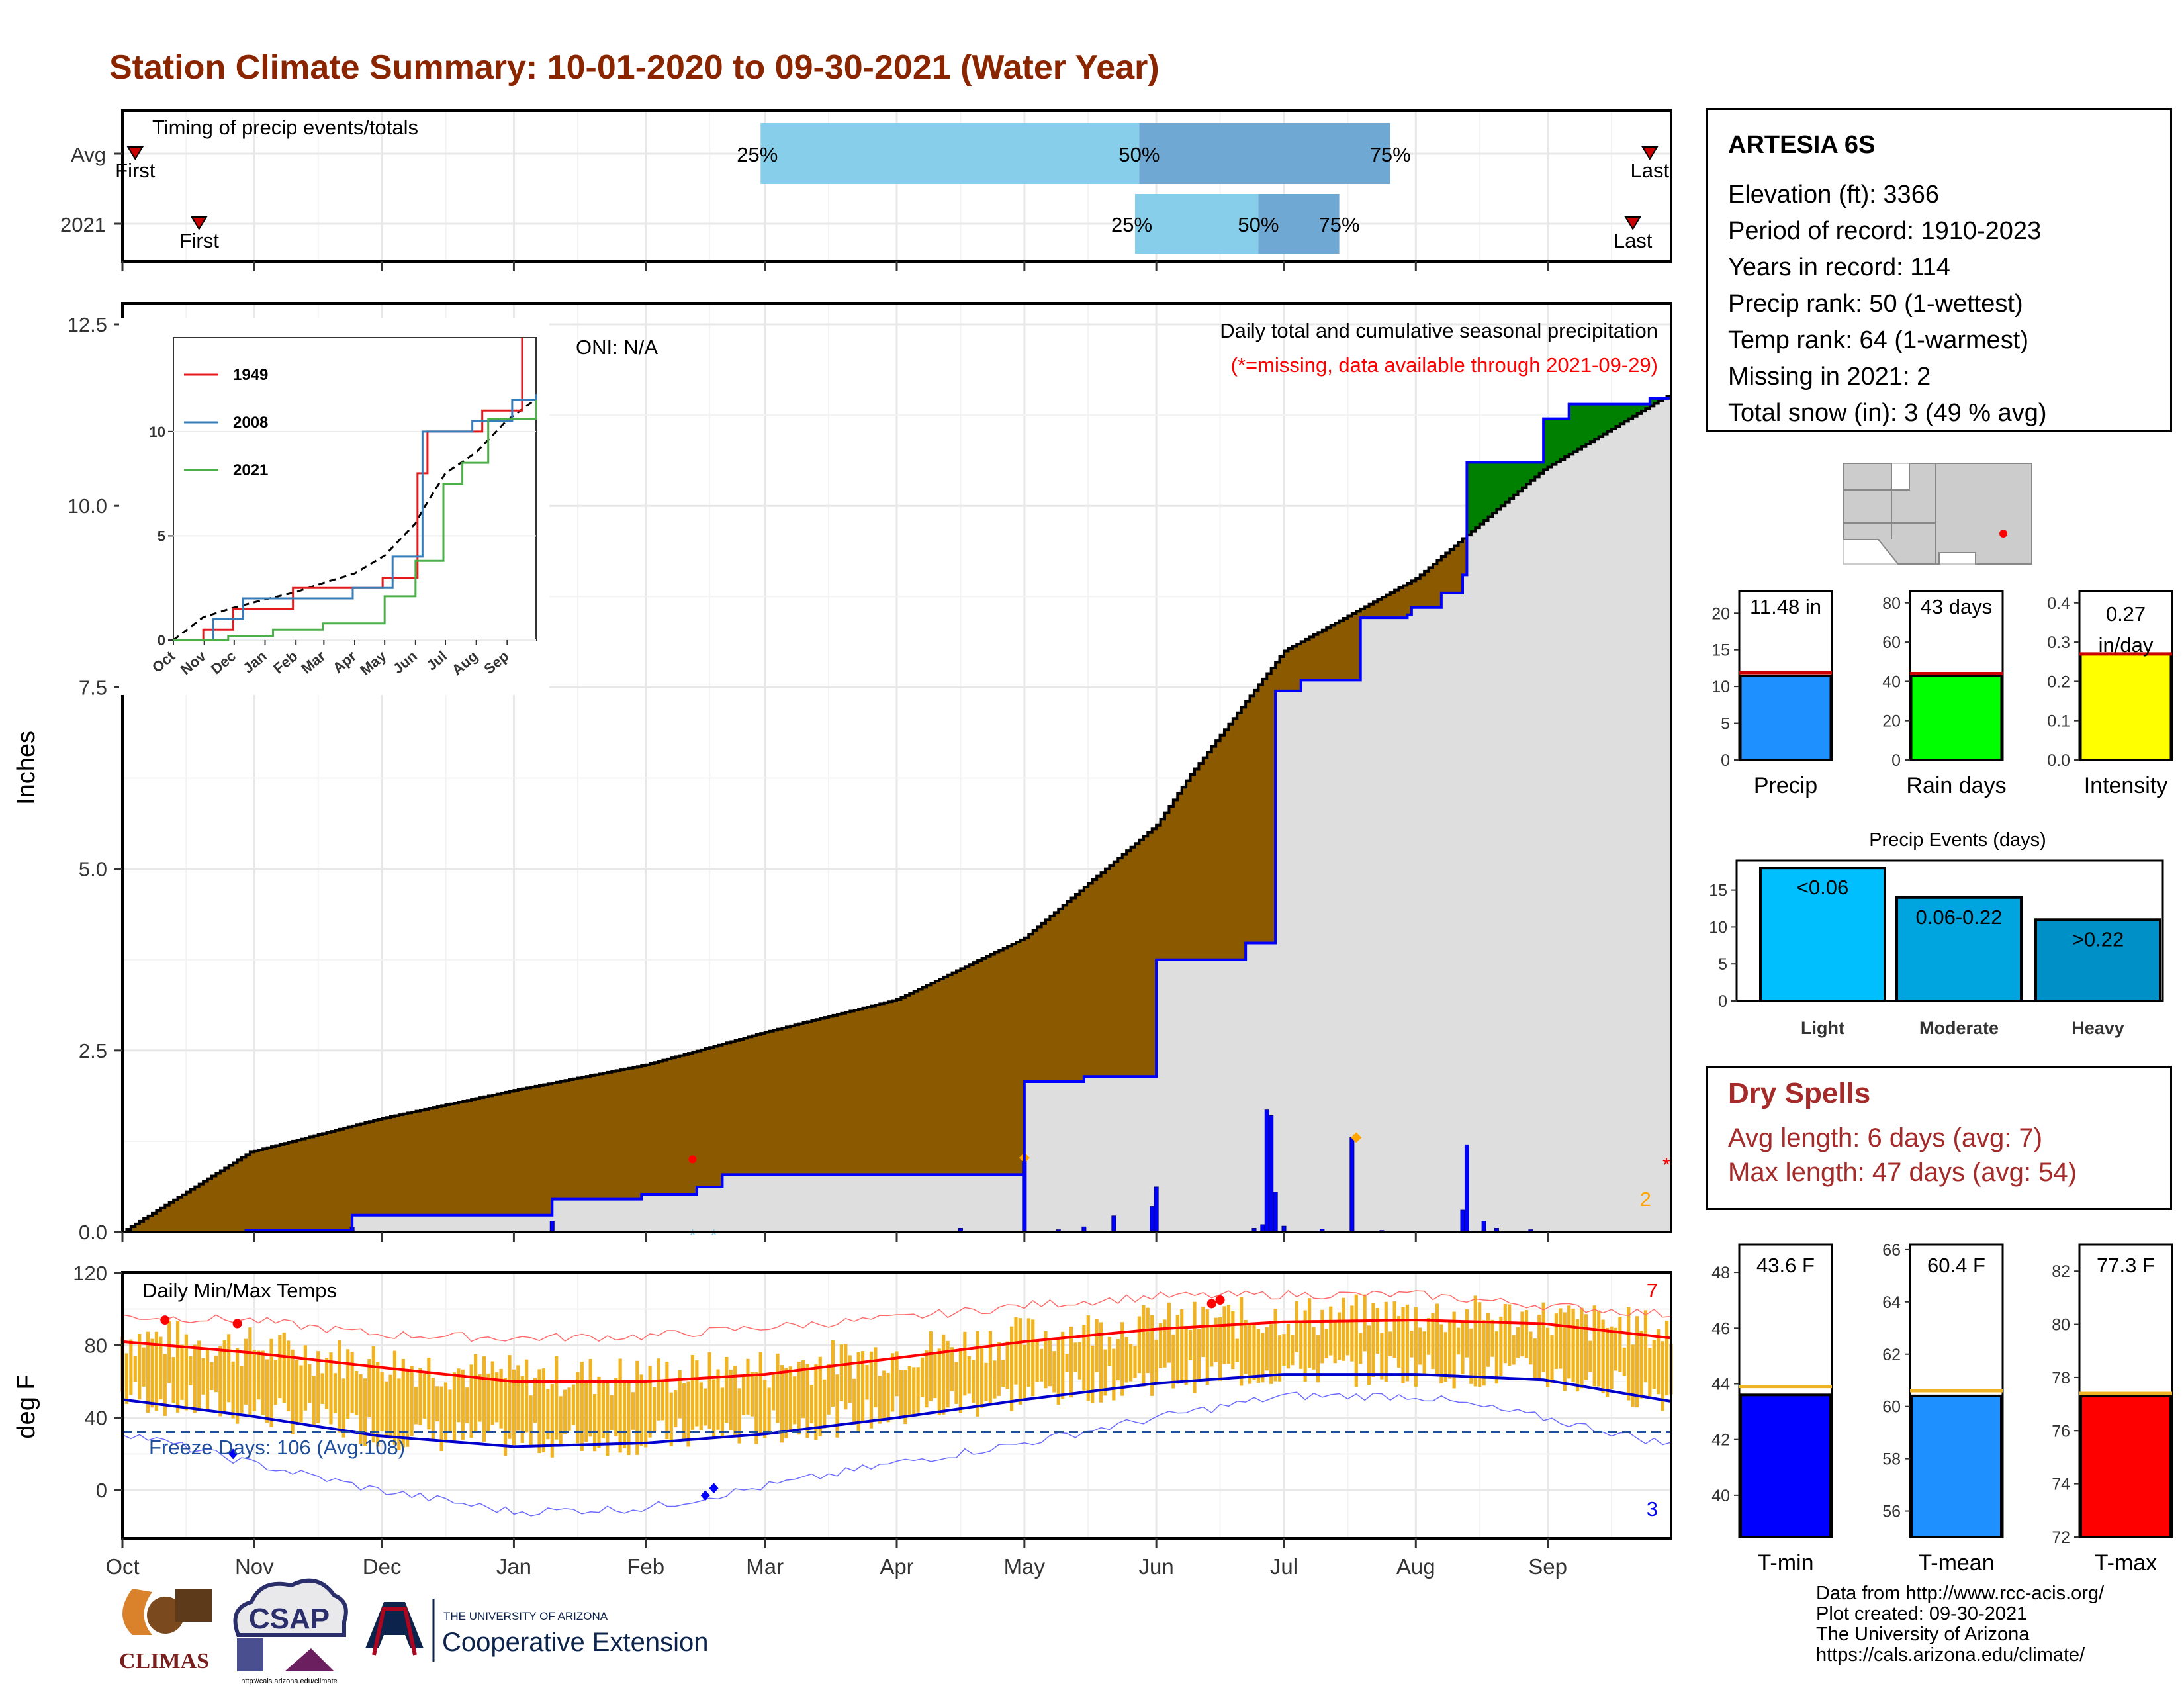  Describe the element at coordinates (1299, 224) in the screenshot. I see `timing-bar-upper` at that location.